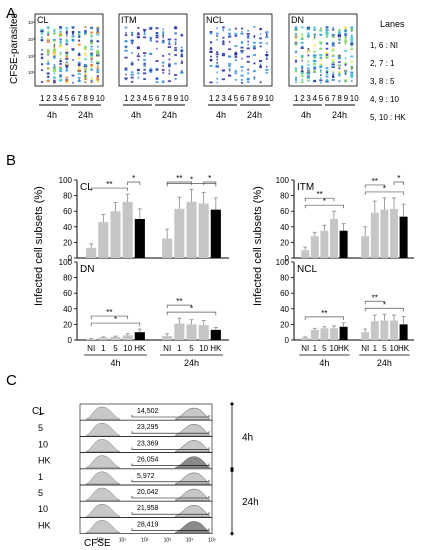  What do you see at coordinates (146, 476) in the screenshot?
I see `gate-value: 5,972` at bounding box center [146, 476].